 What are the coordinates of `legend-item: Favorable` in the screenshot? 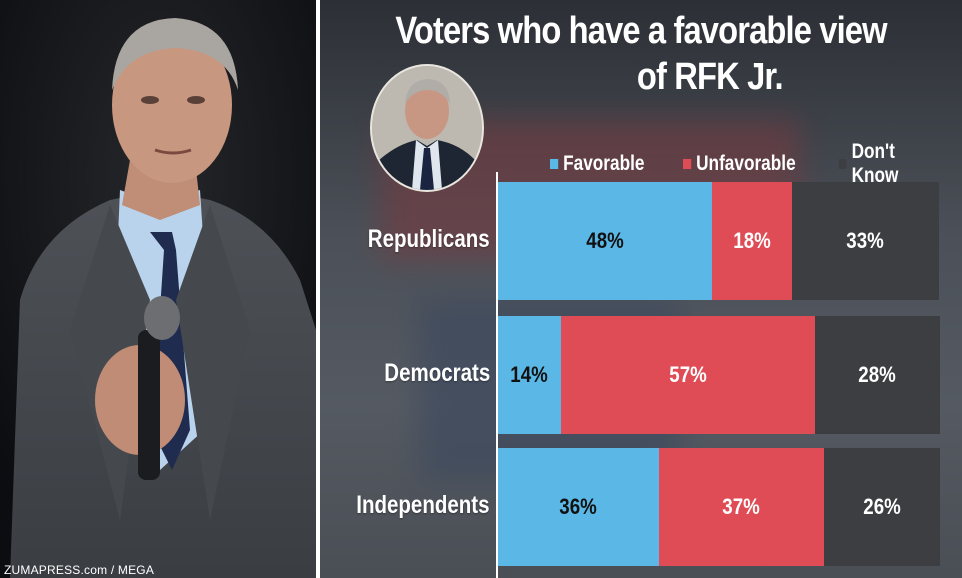 It's located at (597, 164).